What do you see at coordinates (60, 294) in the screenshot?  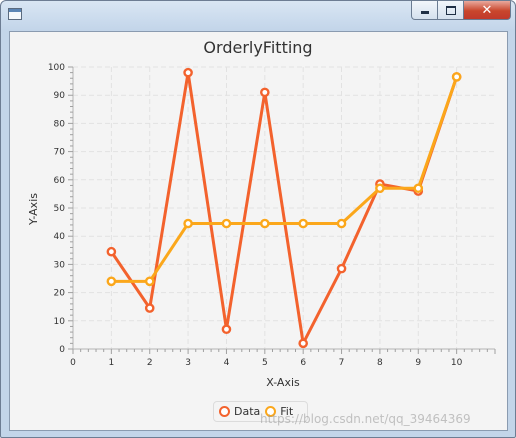 I see `y-tick-label: 20` at bounding box center [60, 294].